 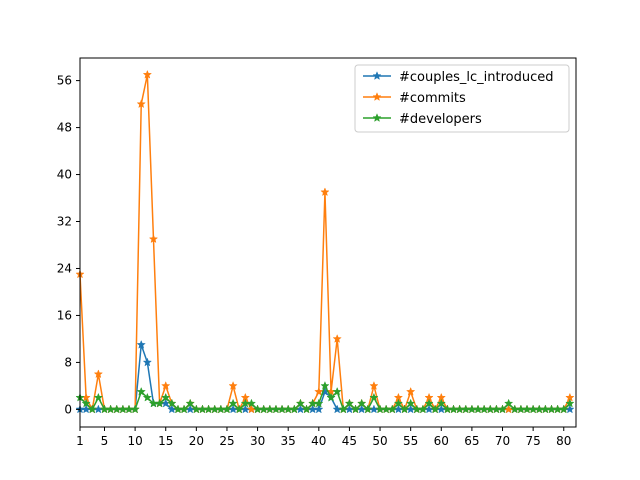 What do you see at coordinates (502, 441) in the screenshot?
I see `x-tick-label: 70` at bounding box center [502, 441].